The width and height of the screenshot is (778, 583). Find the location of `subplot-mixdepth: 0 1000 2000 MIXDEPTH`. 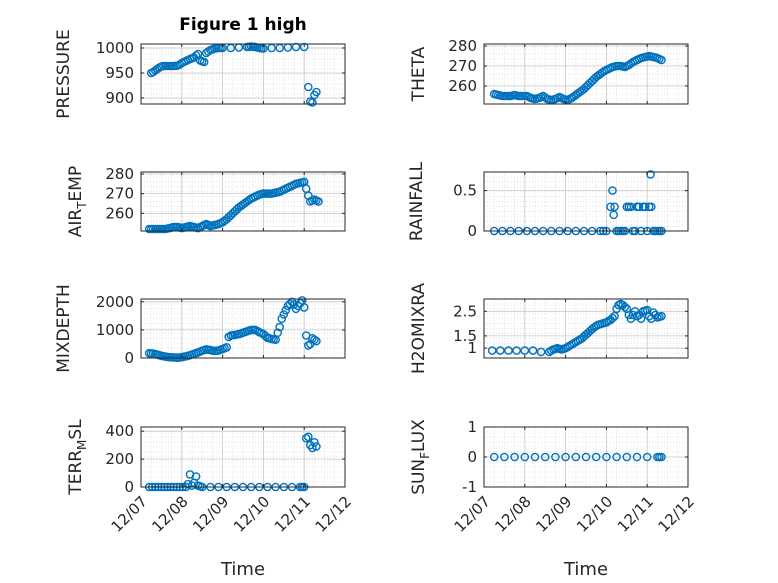

subplot-mixdepth: 0 1000 2000 MIXDEPTH is located at coordinates (200, 328).